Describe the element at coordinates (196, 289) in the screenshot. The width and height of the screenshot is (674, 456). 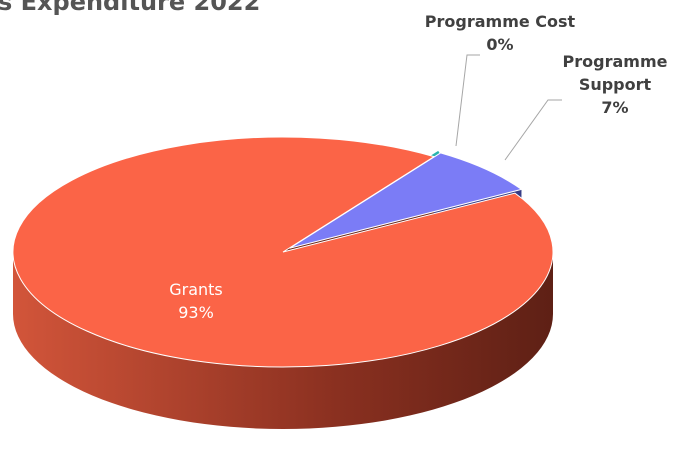
I see `category-label: Grants` at that location.